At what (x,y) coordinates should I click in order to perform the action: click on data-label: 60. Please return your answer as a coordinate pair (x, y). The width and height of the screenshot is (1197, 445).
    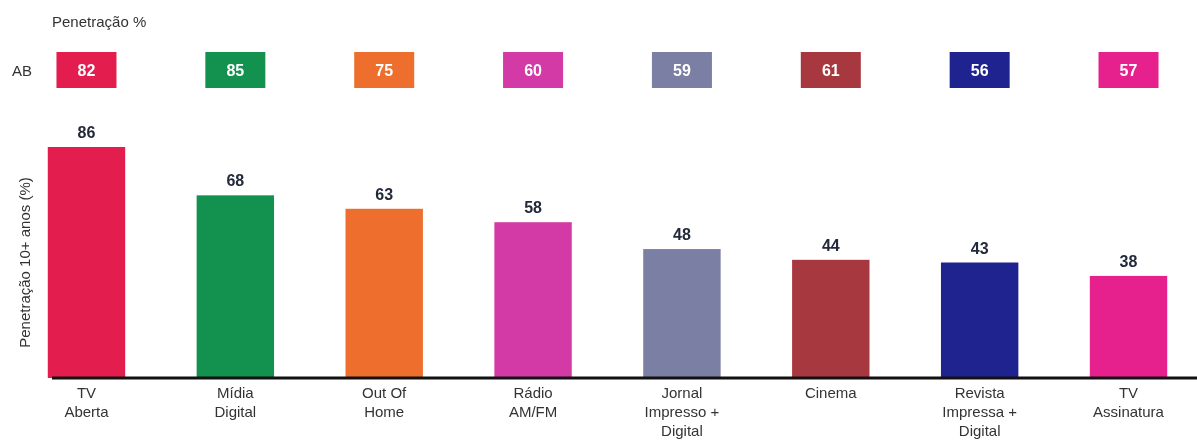
    Looking at the image, I should click on (533, 70).